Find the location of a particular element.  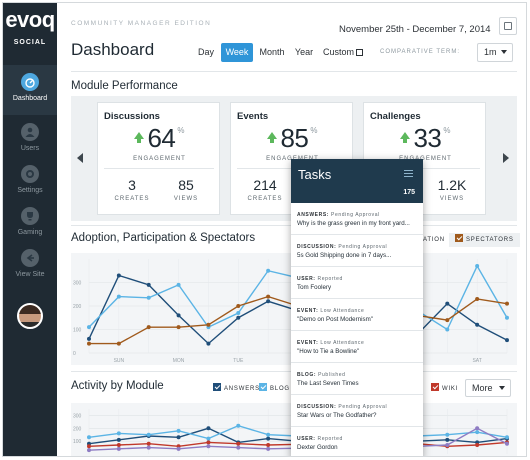

sidebar-item-users: Users is located at coordinates (30, 140).